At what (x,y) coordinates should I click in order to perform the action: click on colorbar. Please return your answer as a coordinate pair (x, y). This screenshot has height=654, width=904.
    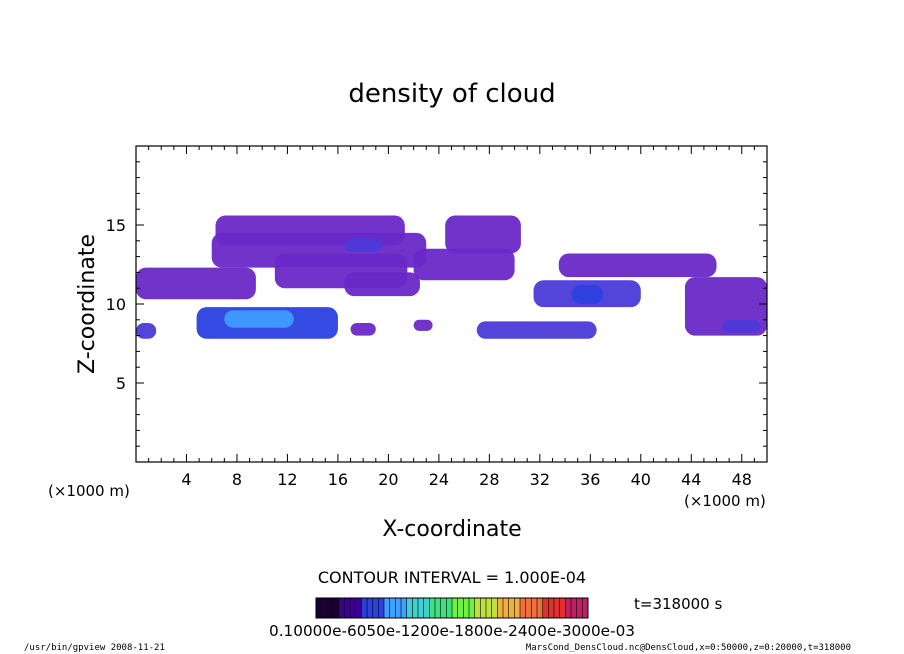
    Looking at the image, I should click on (451, 608).